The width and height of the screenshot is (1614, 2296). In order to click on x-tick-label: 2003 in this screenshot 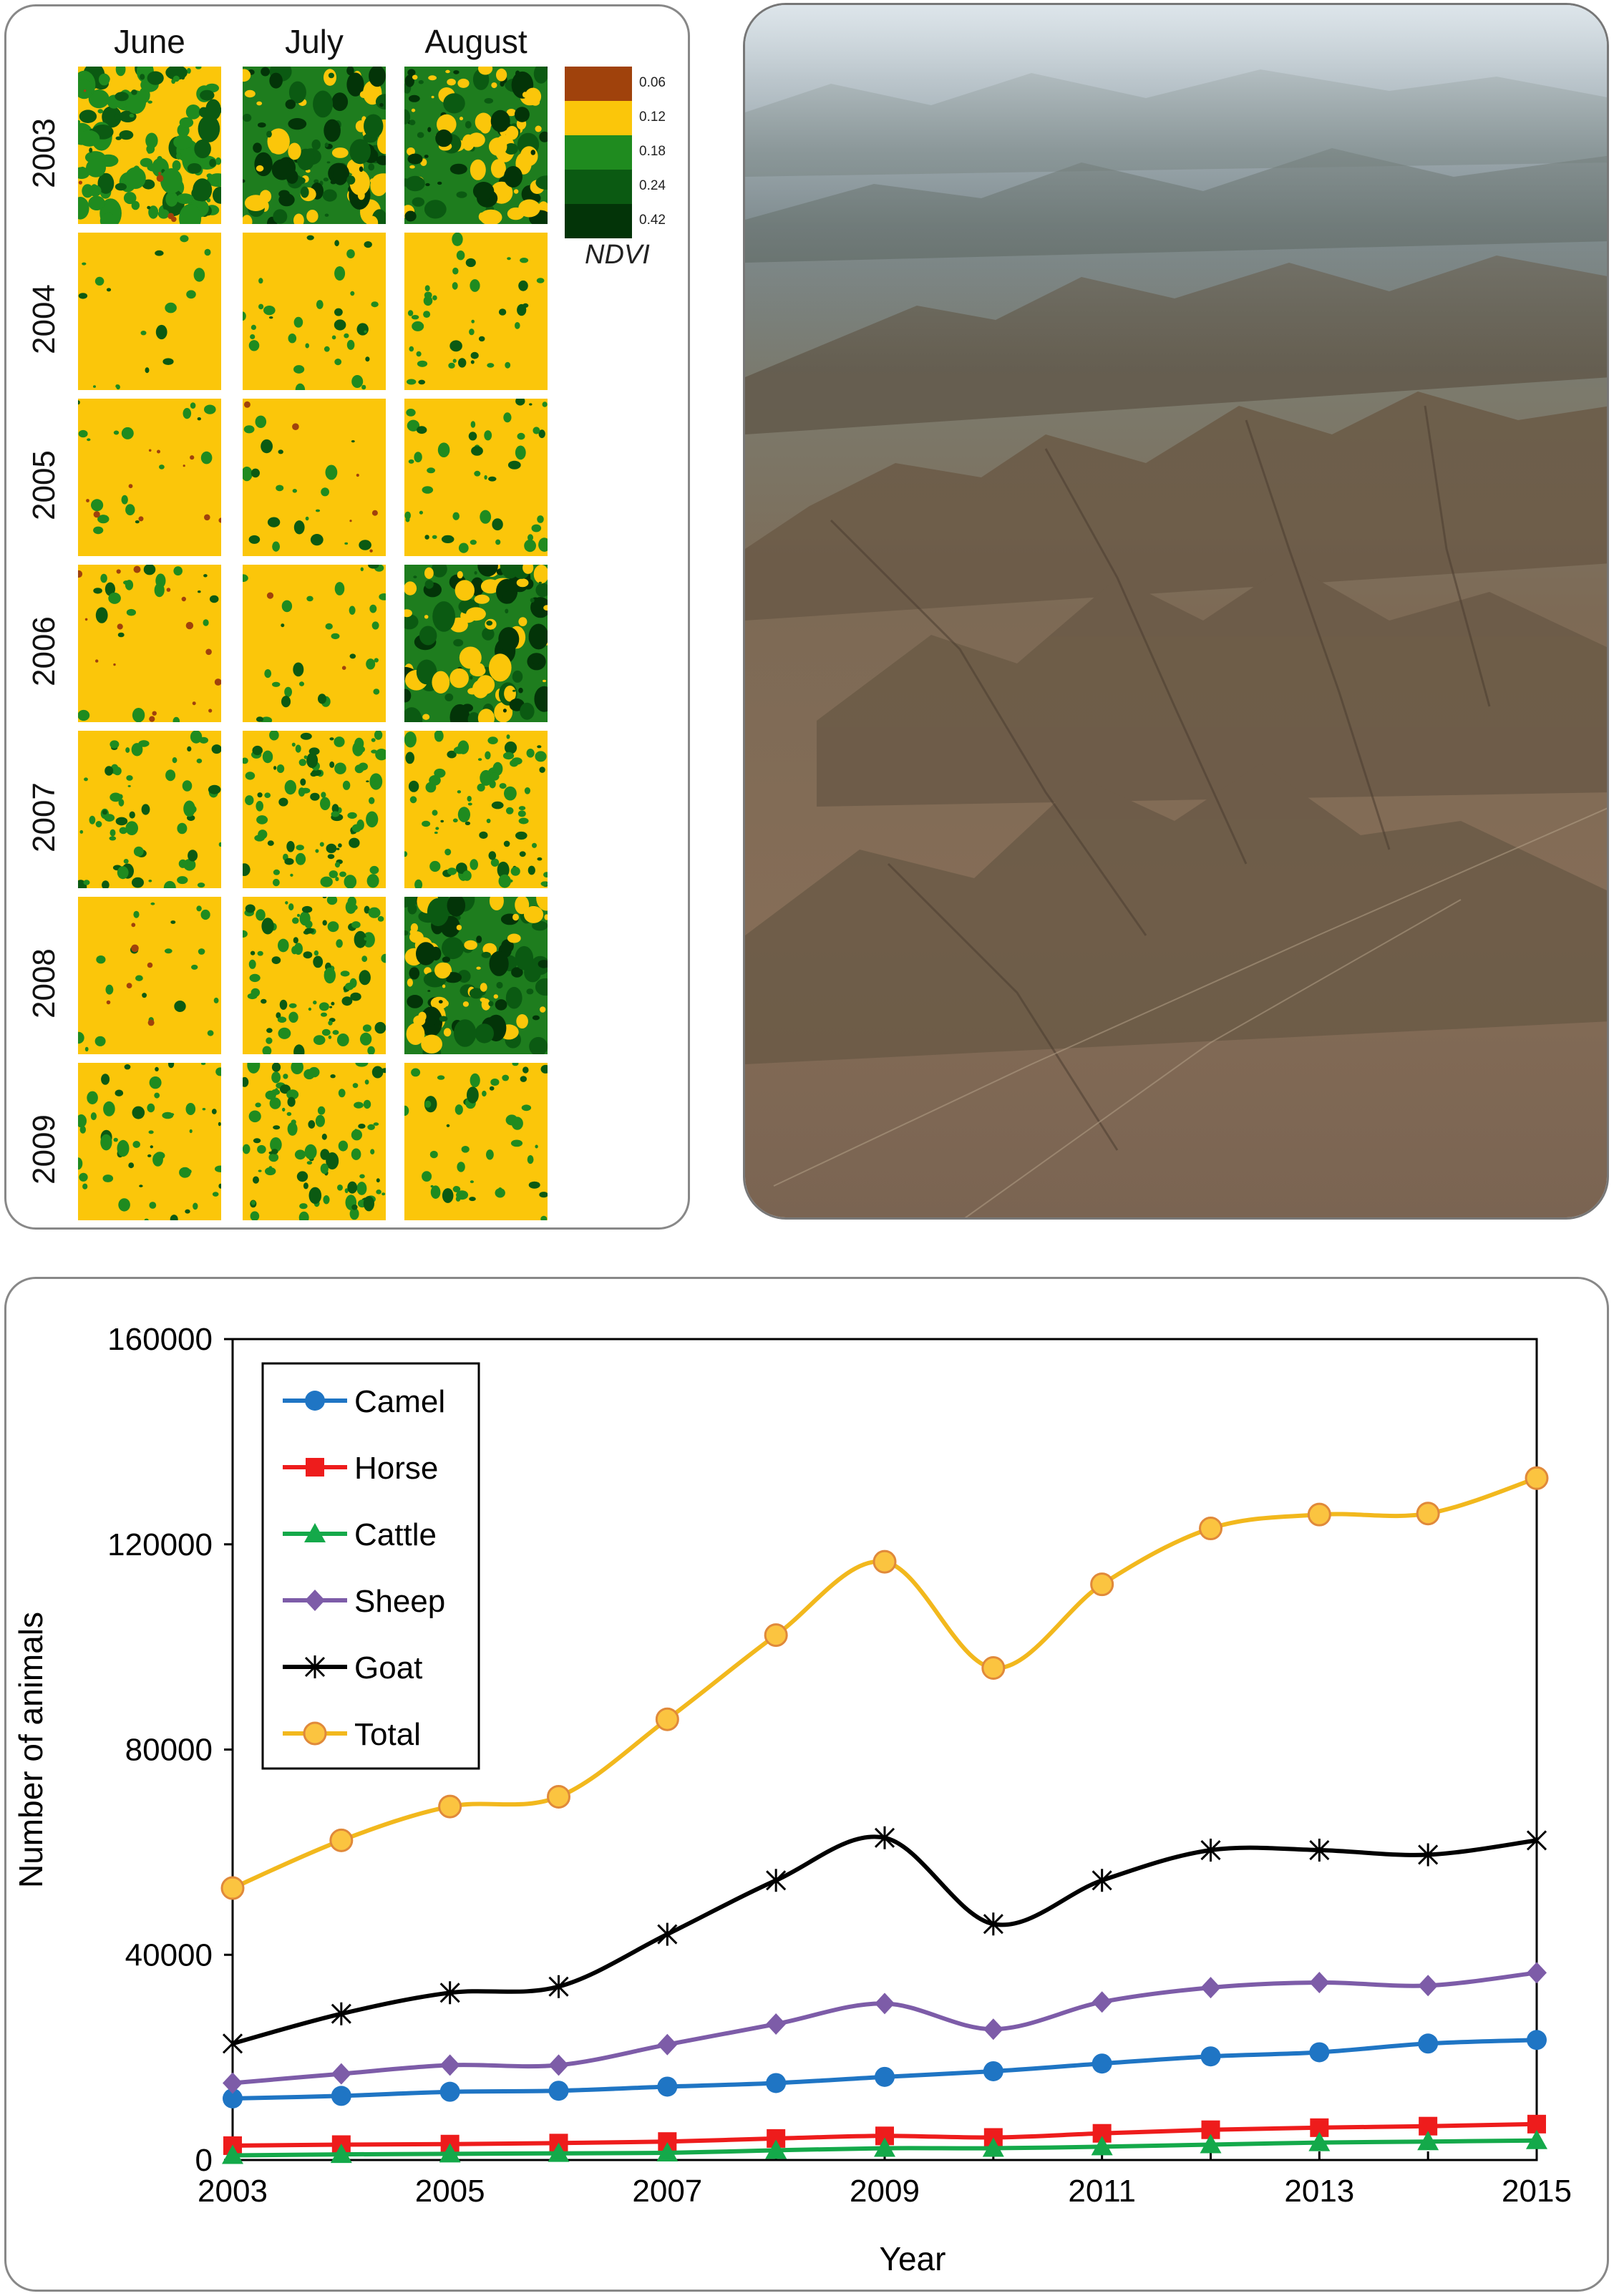, I will do `click(233, 2192)`.